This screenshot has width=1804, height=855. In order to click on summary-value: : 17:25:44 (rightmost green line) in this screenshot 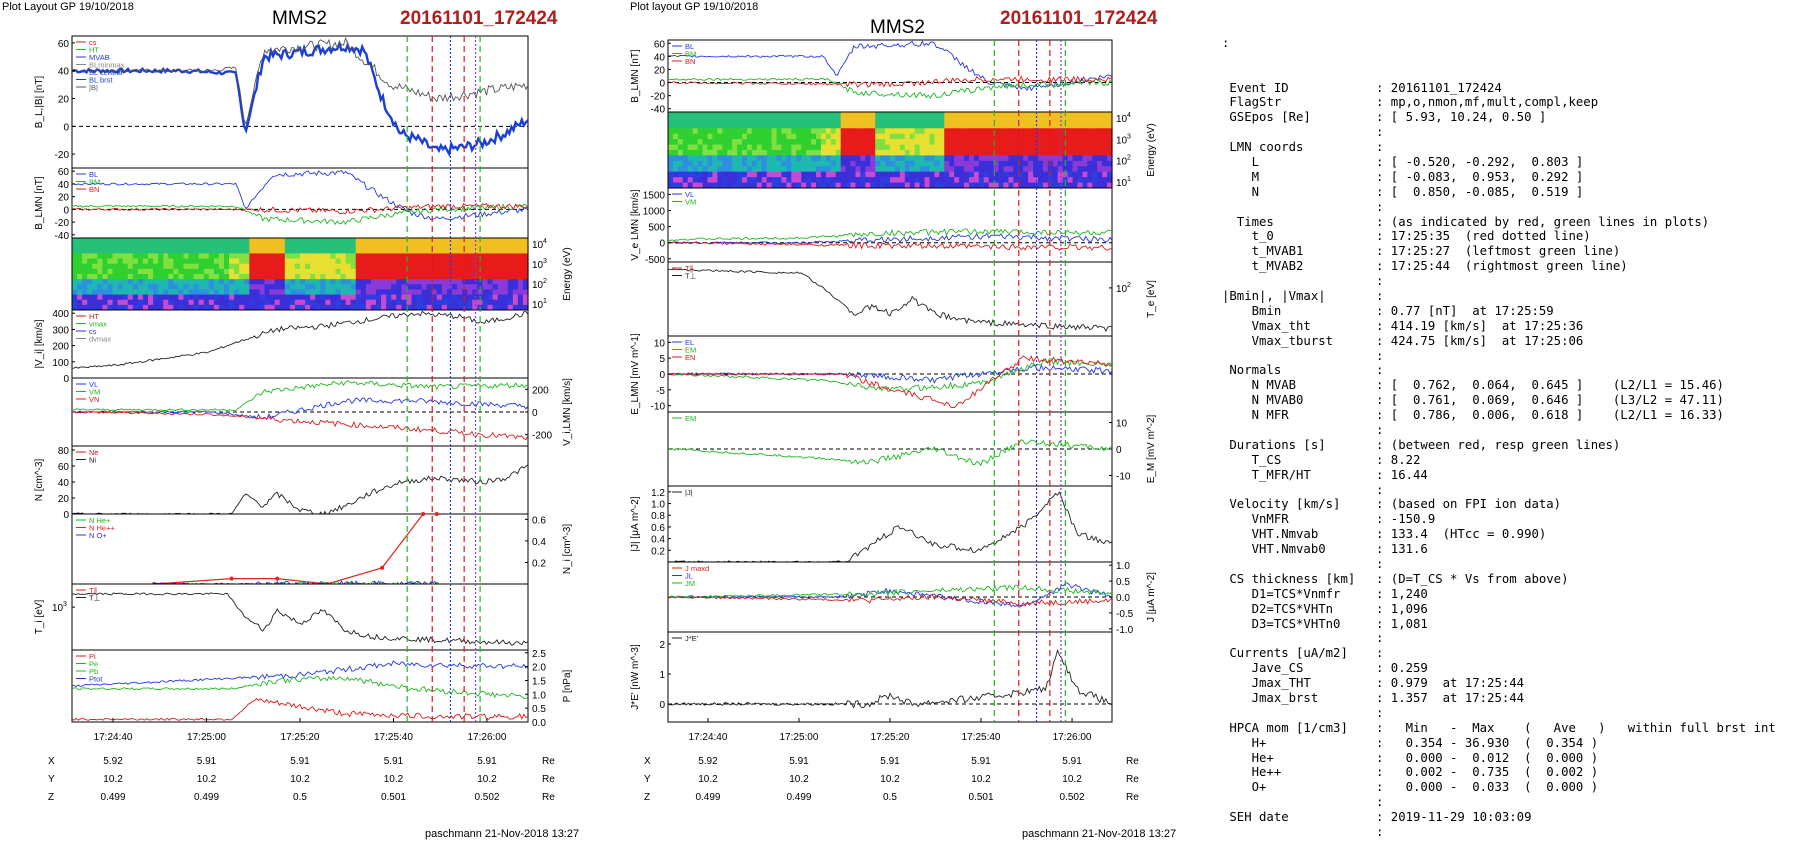, I will do `click(1502, 266)`.